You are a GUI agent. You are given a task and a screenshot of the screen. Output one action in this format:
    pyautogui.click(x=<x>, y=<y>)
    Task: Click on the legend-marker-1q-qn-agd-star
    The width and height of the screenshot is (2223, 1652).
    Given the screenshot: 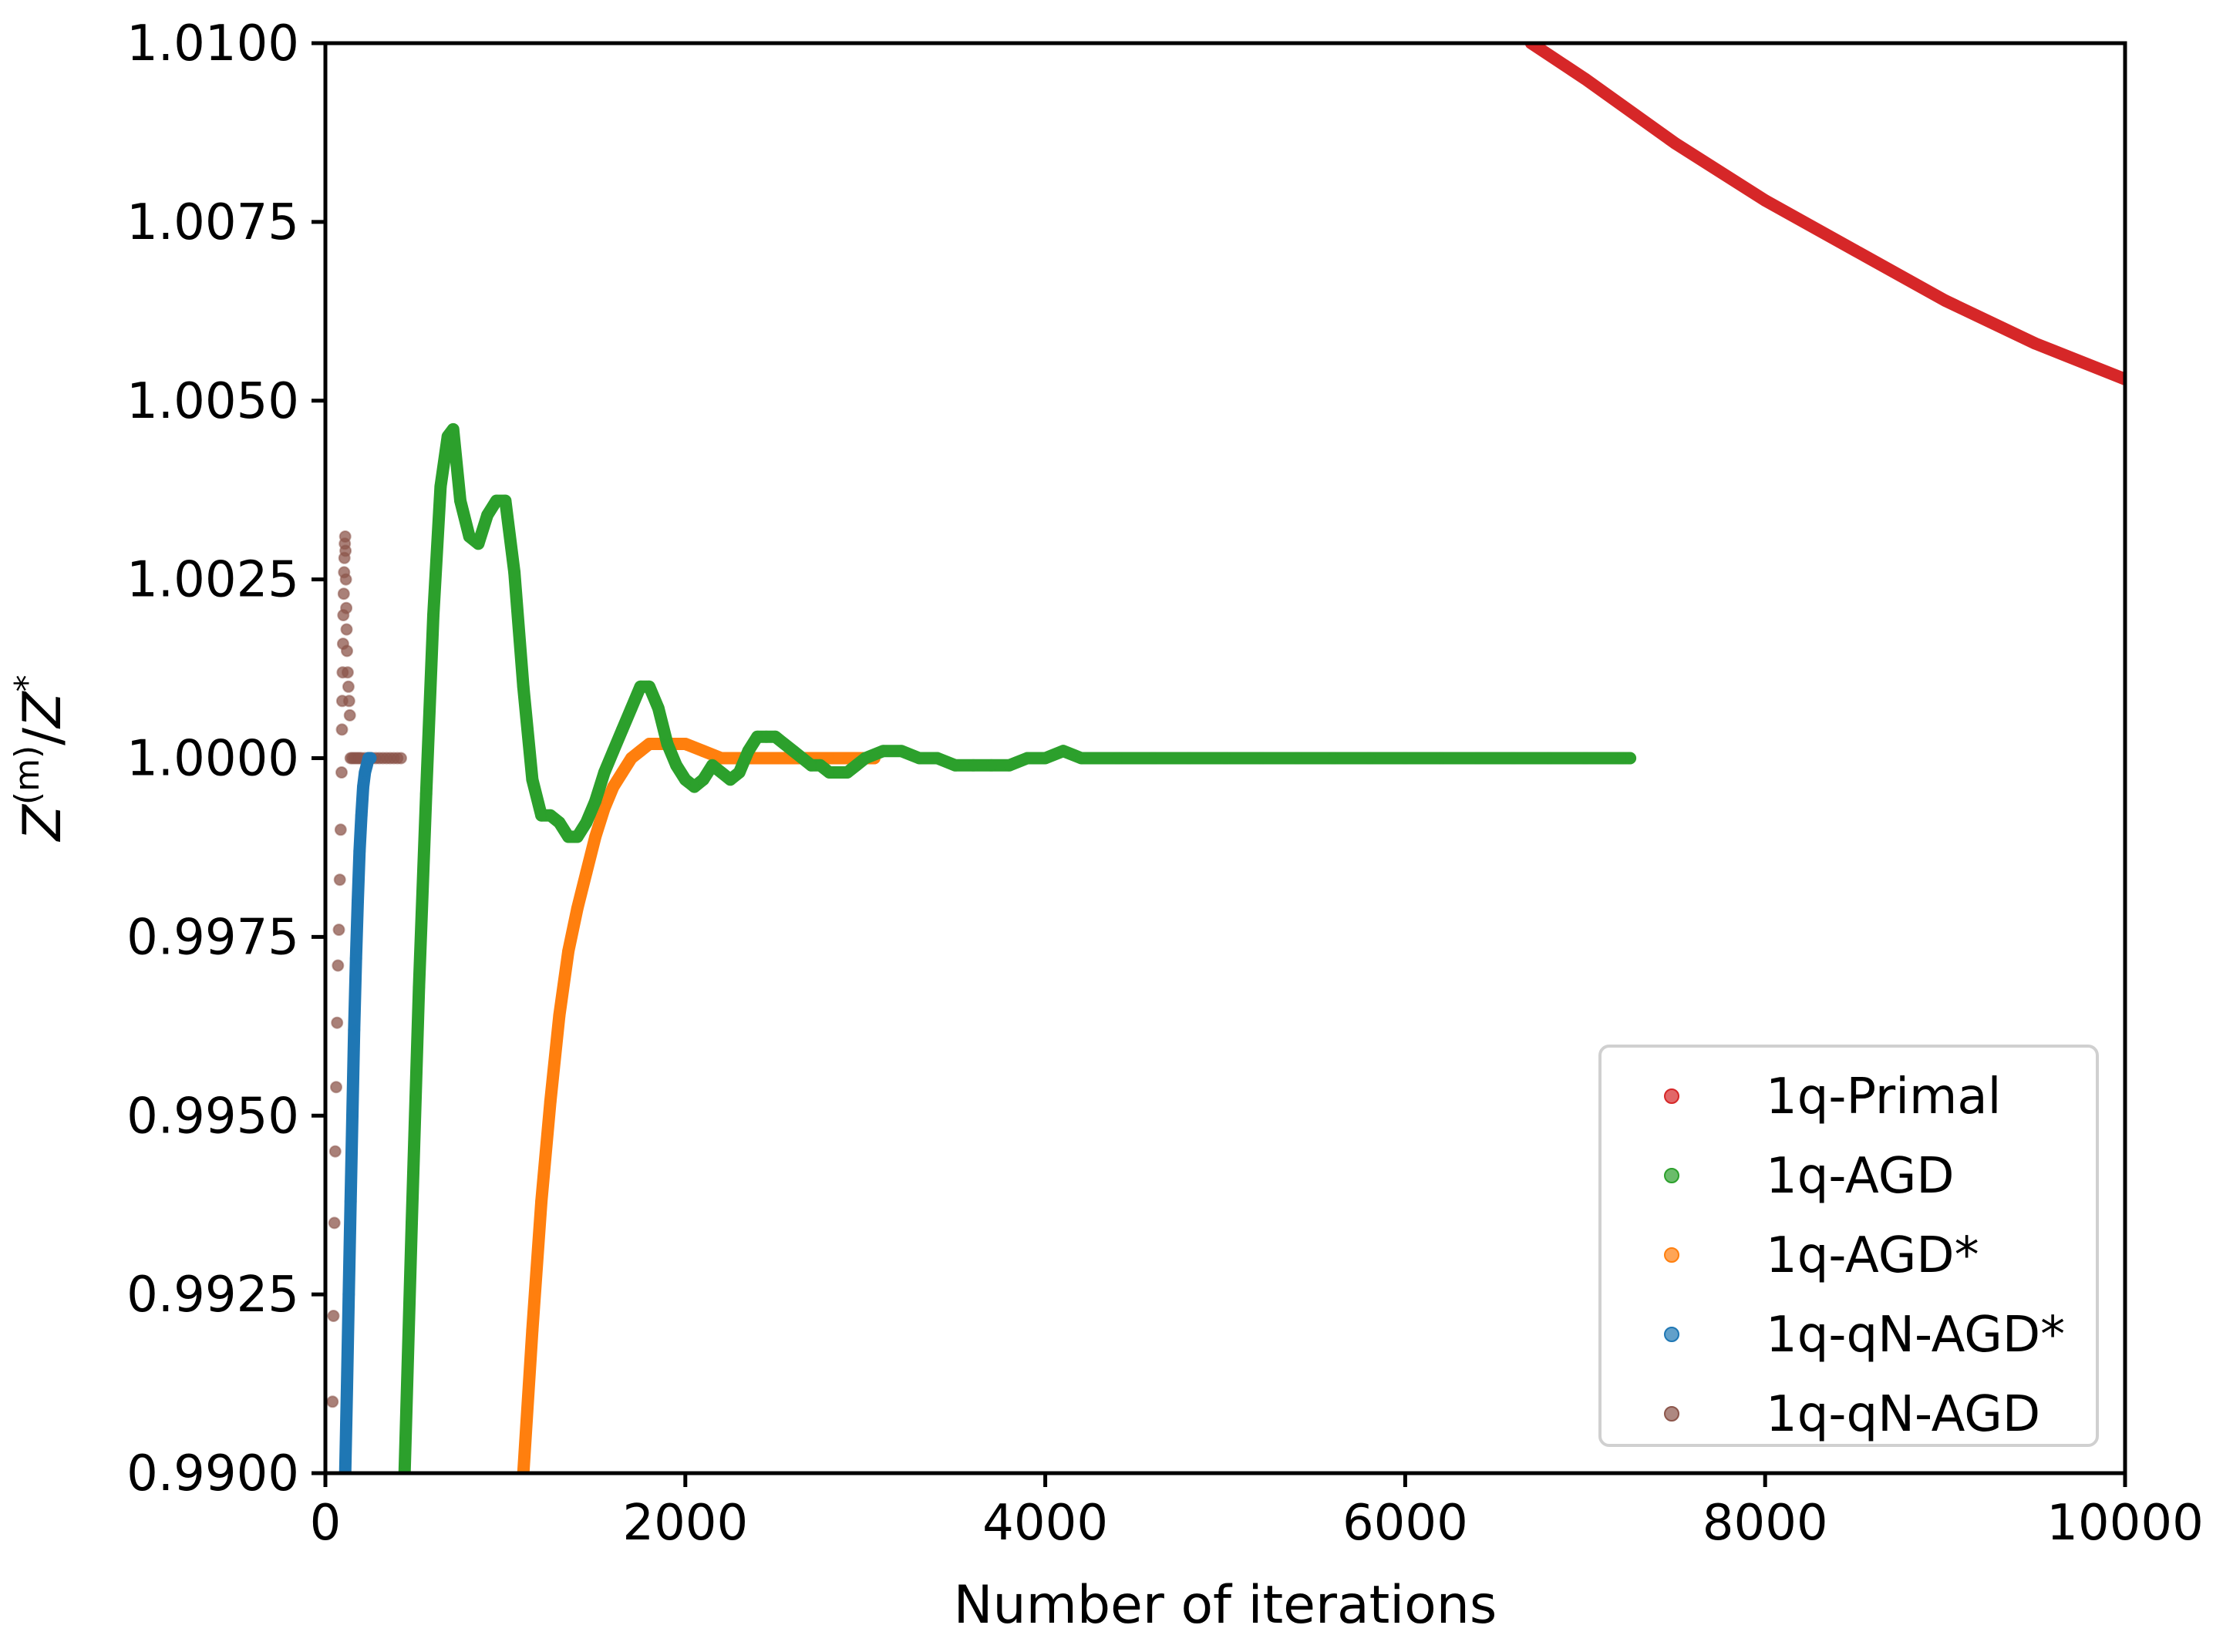 What is the action you would take?
    pyautogui.click(x=1671, y=1334)
    